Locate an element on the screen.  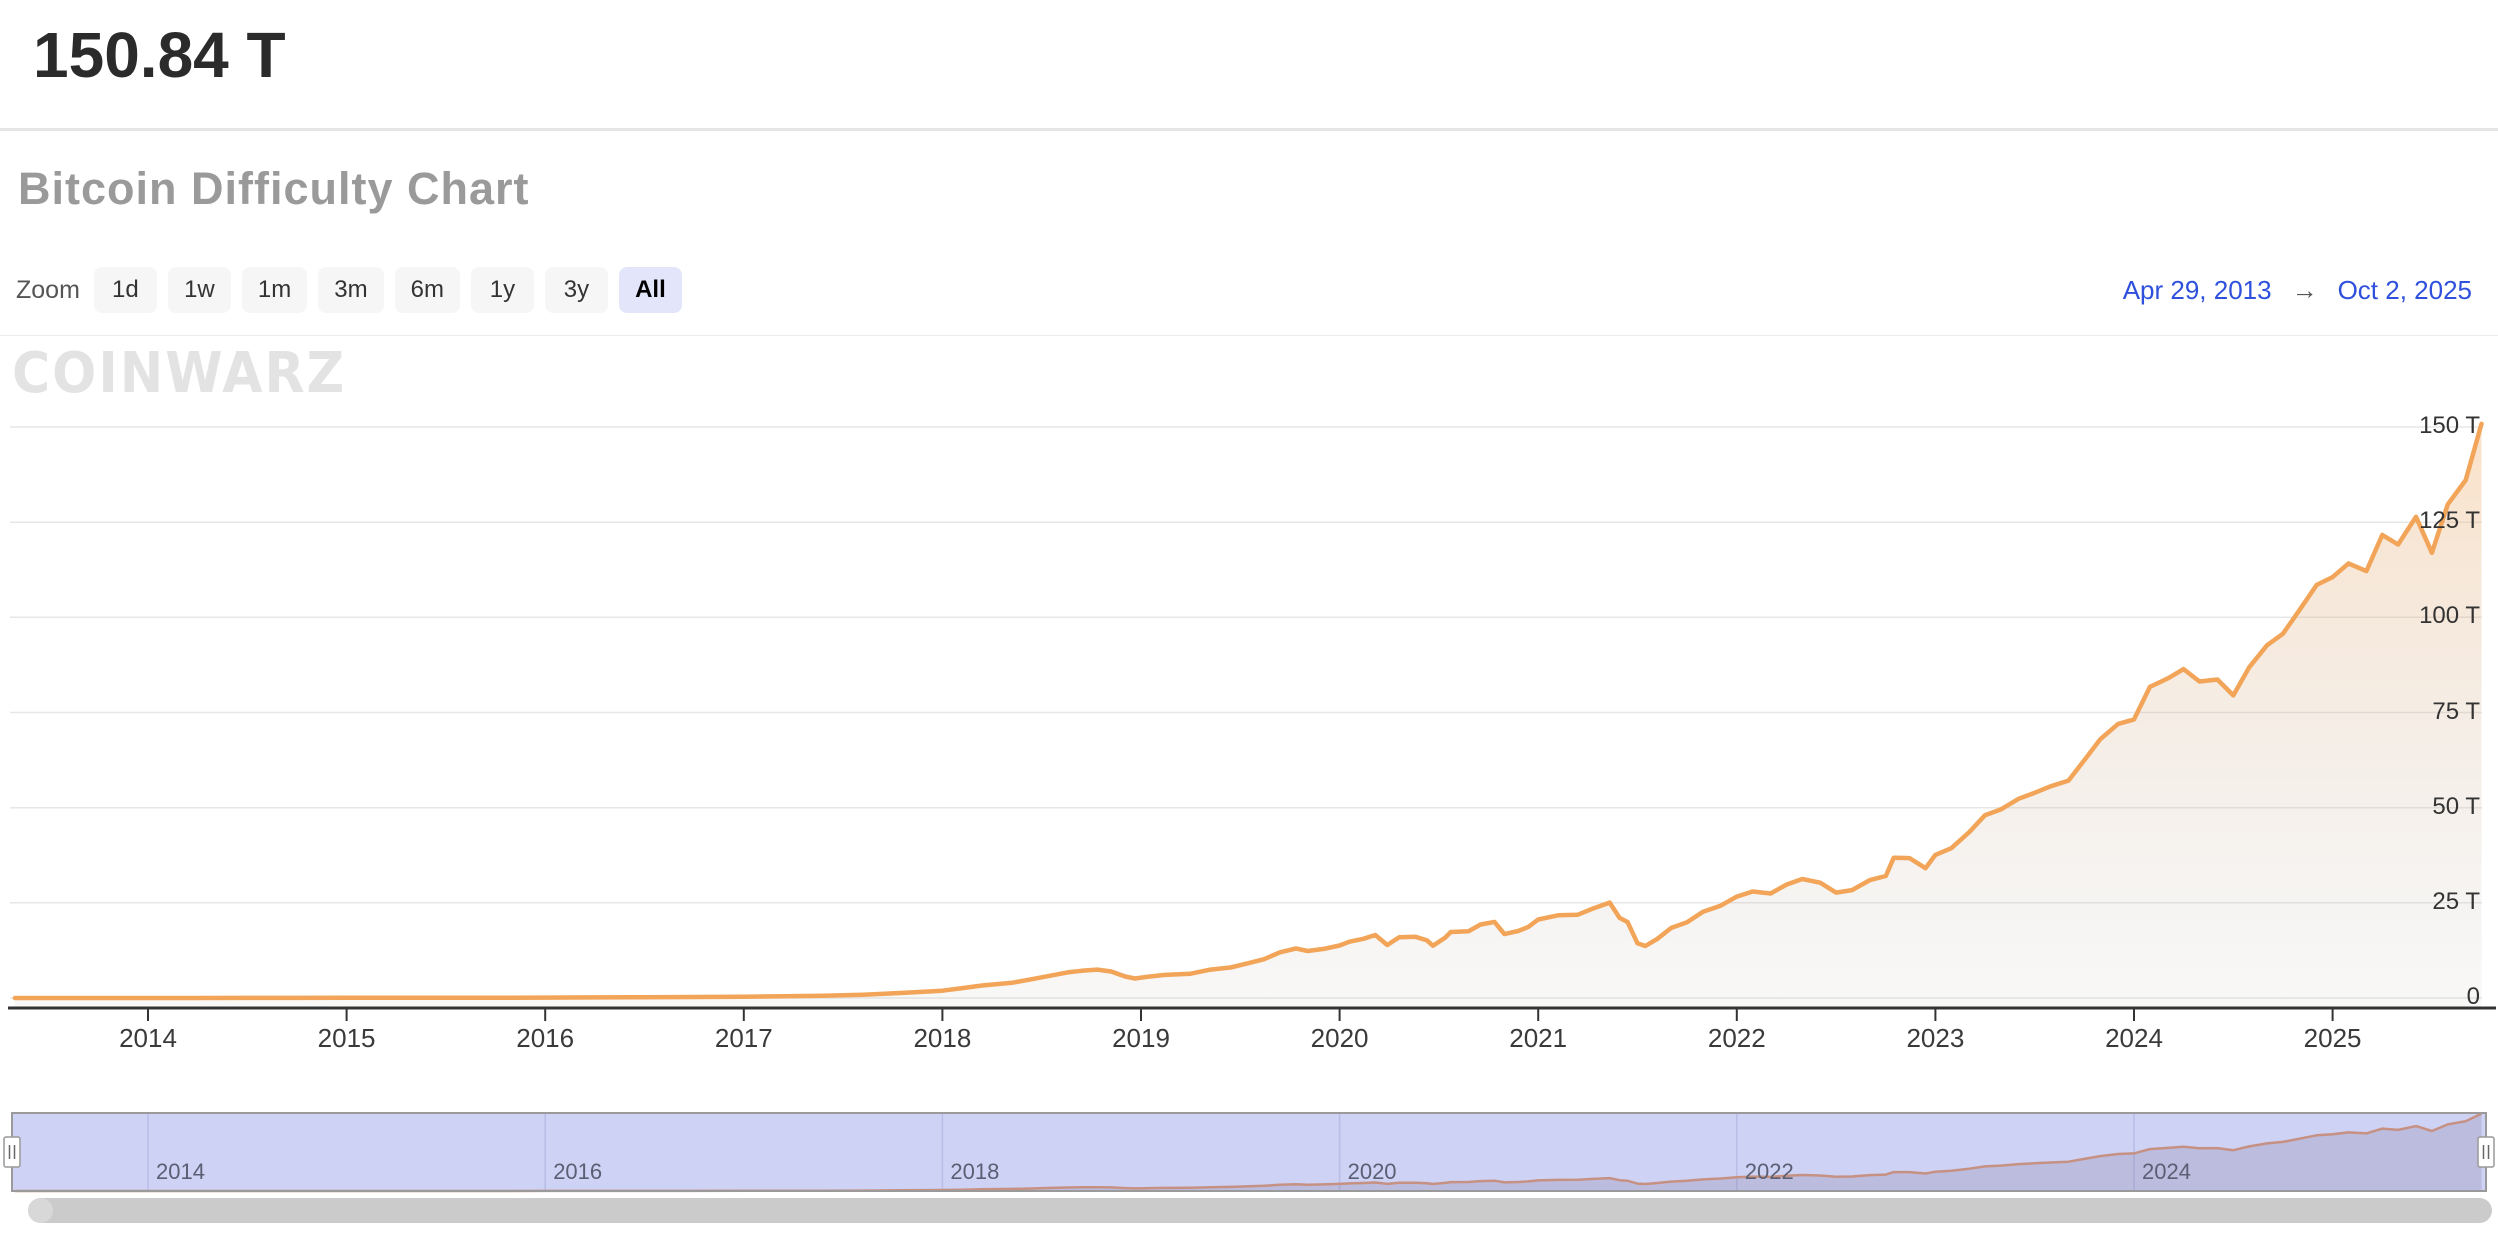
zoom-button-3m: 3m is located at coordinates (351, 290).